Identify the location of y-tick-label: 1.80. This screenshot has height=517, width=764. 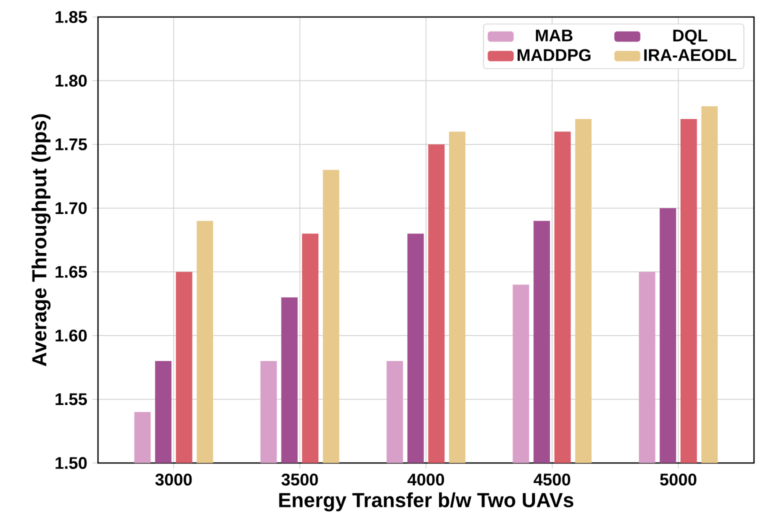
(71, 80).